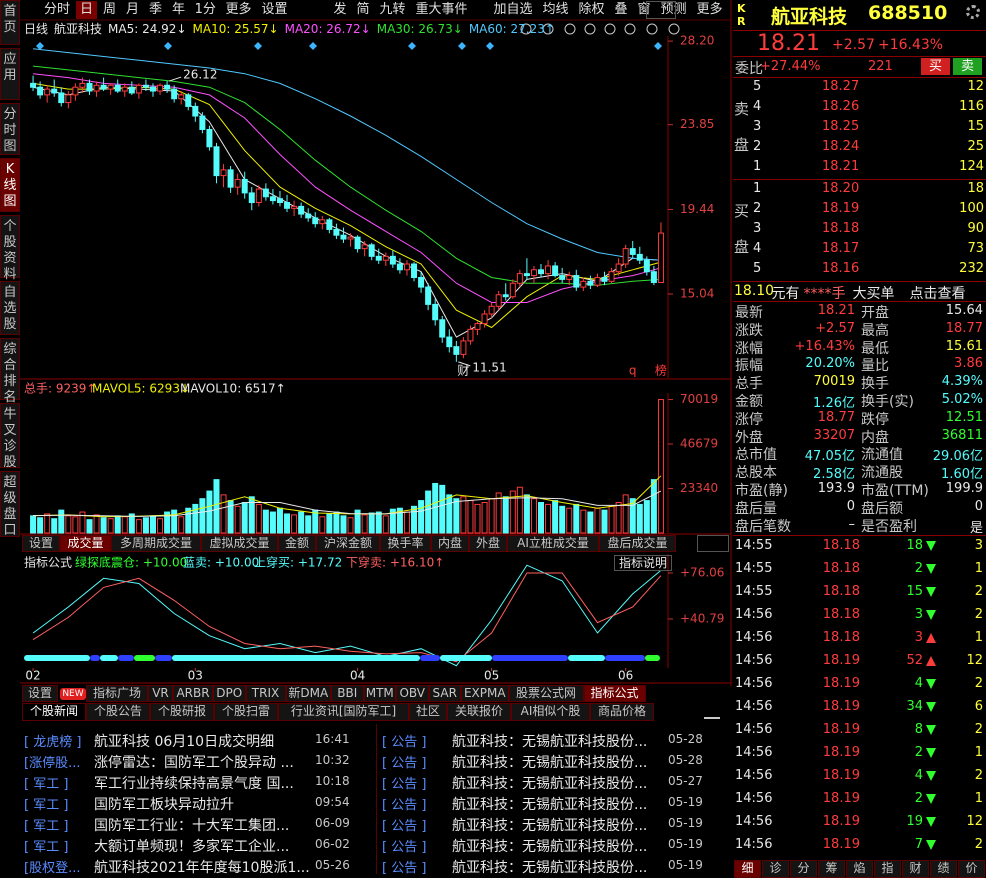 Image resolution: width=986 pixels, height=878 pixels. What do you see at coordinates (164, 805) in the screenshot?
I see `news-title: 国防军工板块异动拉升` at bounding box center [164, 805].